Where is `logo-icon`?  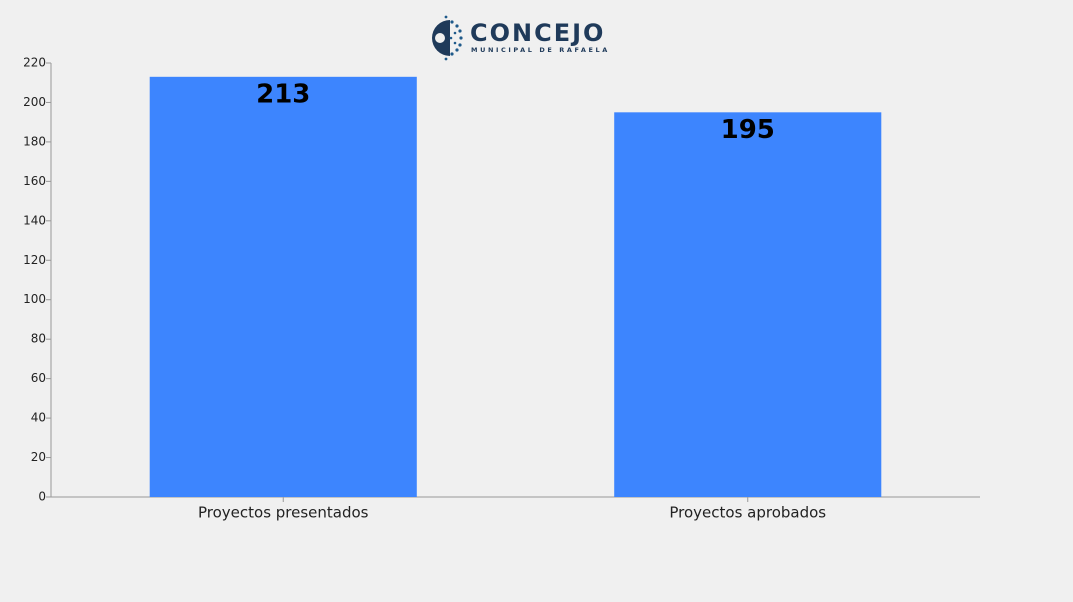 logo-icon is located at coordinates (440, 38).